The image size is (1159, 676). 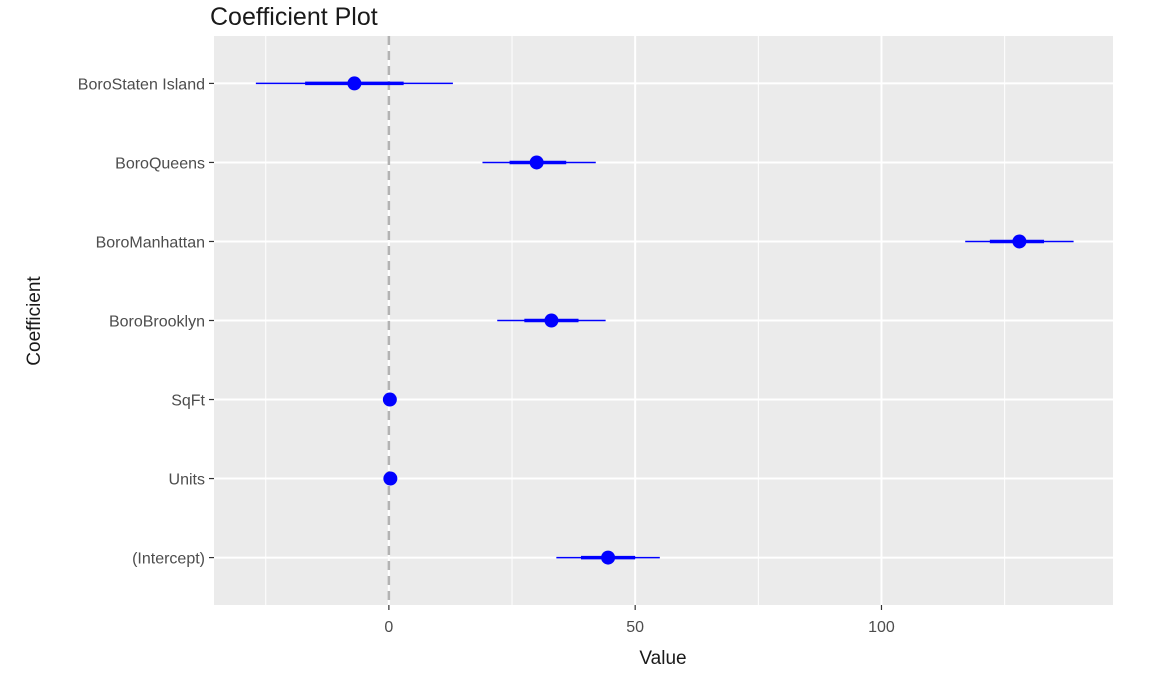 What do you see at coordinates (150, 242) in the screenshot?
I see `y-tick-label: BoroManhattan` at bounding box center [150, 242].